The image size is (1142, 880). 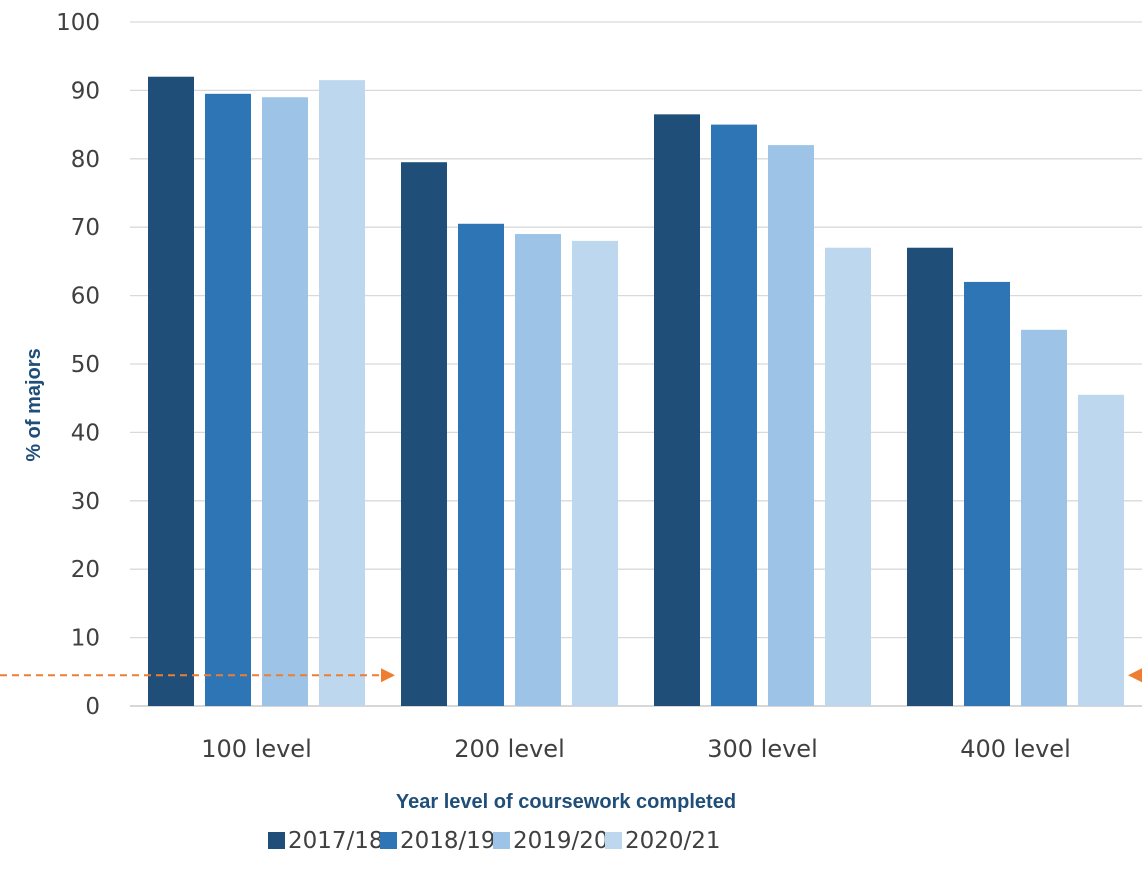 I want to click on y-tick-label: 60, so click(x=85, y=297).